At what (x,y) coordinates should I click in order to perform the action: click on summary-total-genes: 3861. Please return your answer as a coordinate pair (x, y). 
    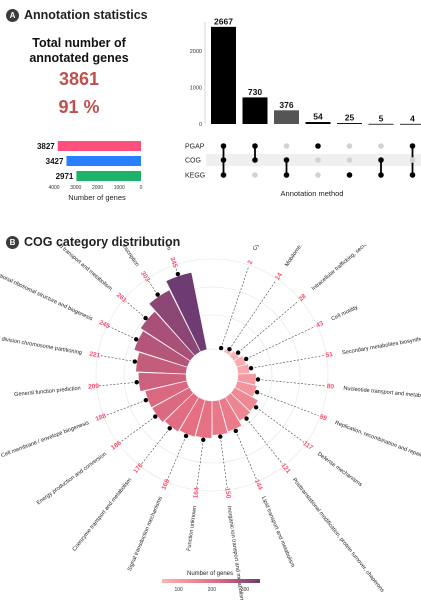
    Looking at the image, I should click on (79, 79).